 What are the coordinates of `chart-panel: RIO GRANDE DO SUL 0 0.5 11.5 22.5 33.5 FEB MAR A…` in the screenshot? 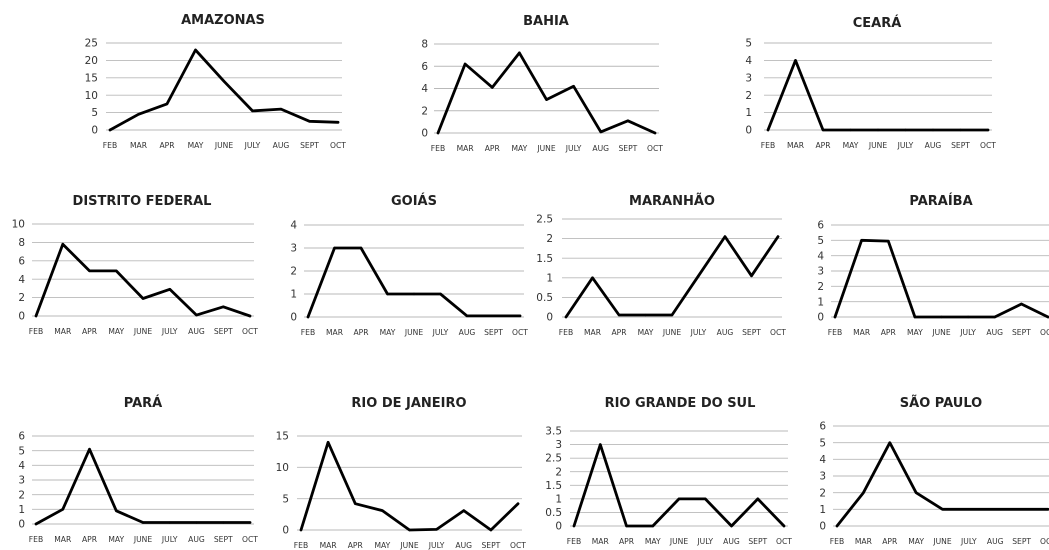 It's located at (668, 471).